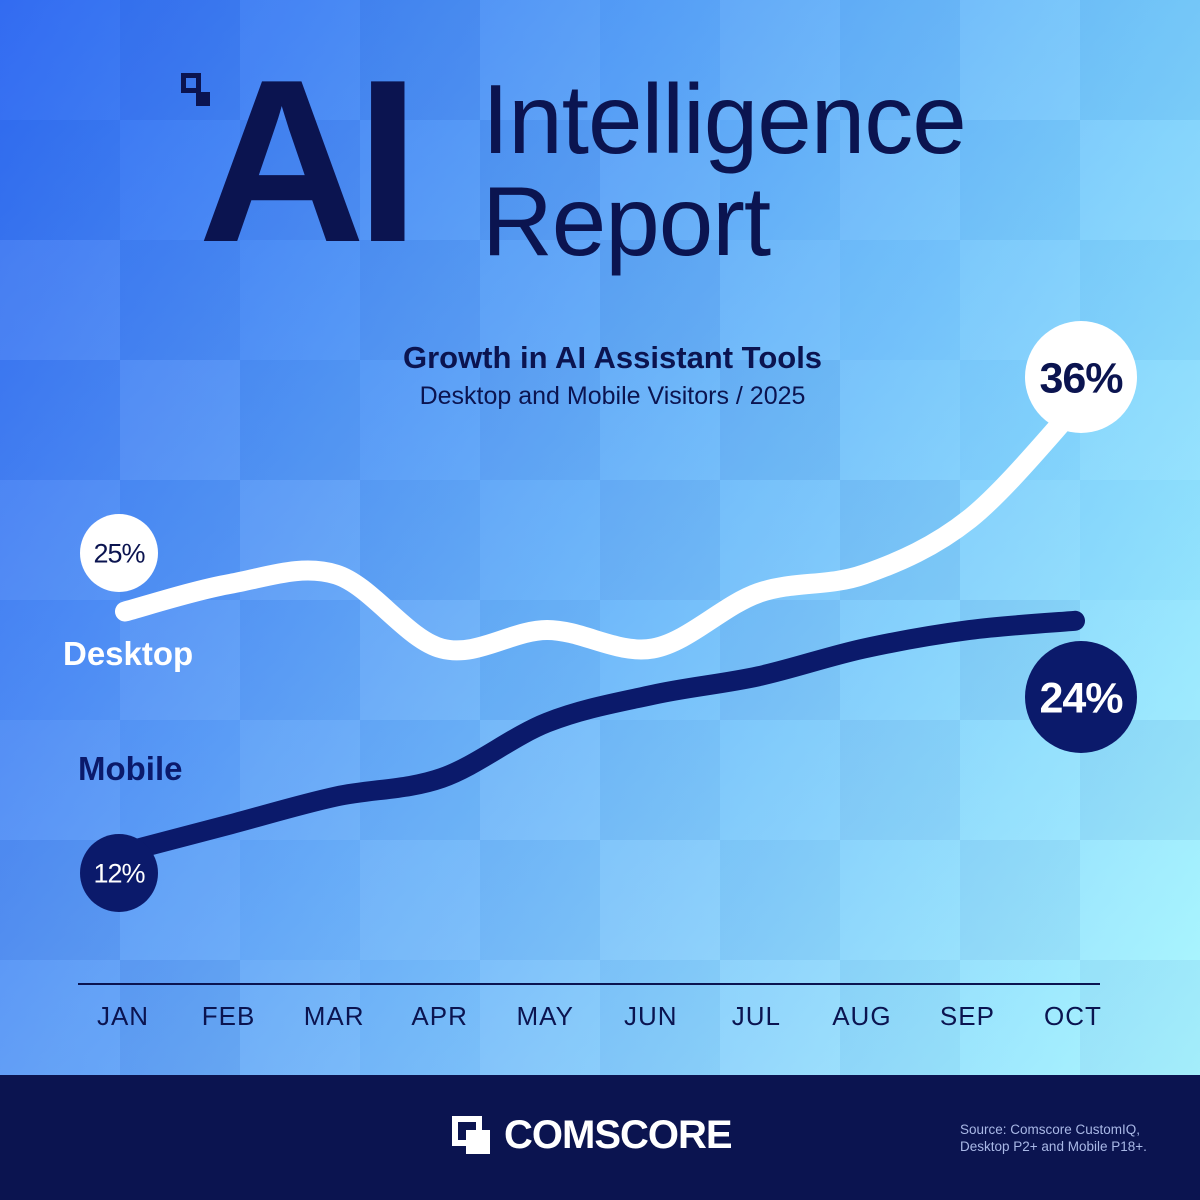 This screenshot has height=1200, width=1200. I want to click on title-intelligence: Intelligence, so click(724, 119).